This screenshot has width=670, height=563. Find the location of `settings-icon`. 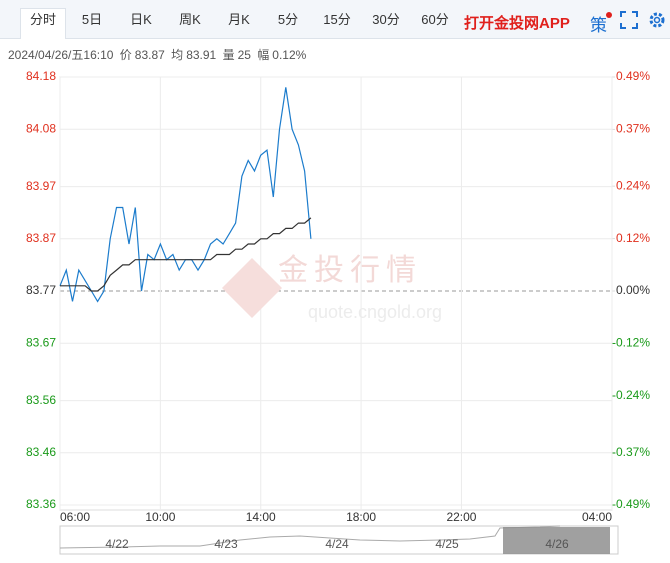

settings-icon is located at coordinates (657, 20).